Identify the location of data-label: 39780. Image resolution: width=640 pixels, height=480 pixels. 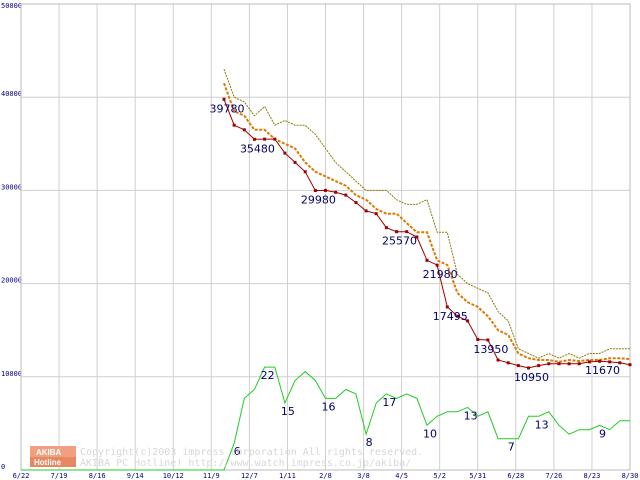
(227, 108).